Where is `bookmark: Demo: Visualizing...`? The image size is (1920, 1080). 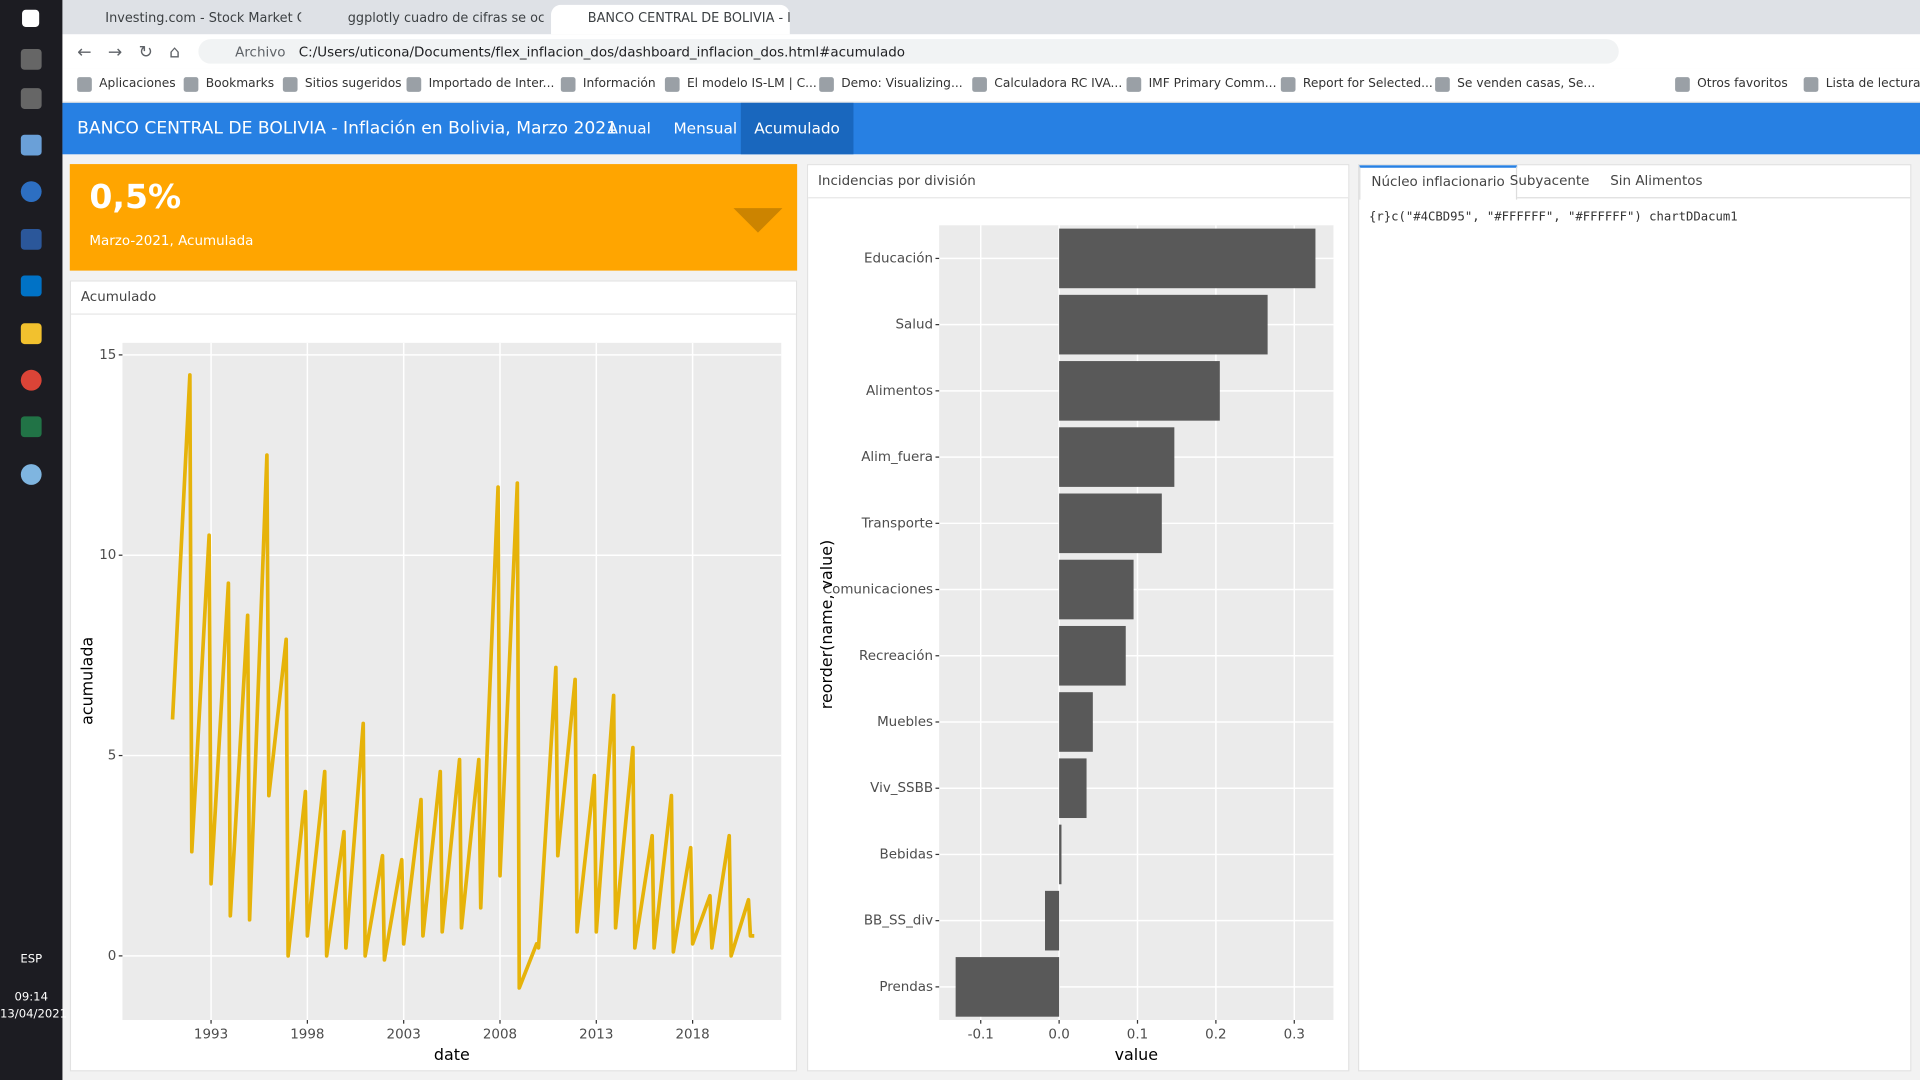 bookmark: Demo: Visualizing... is located at coordinates (891, 84).